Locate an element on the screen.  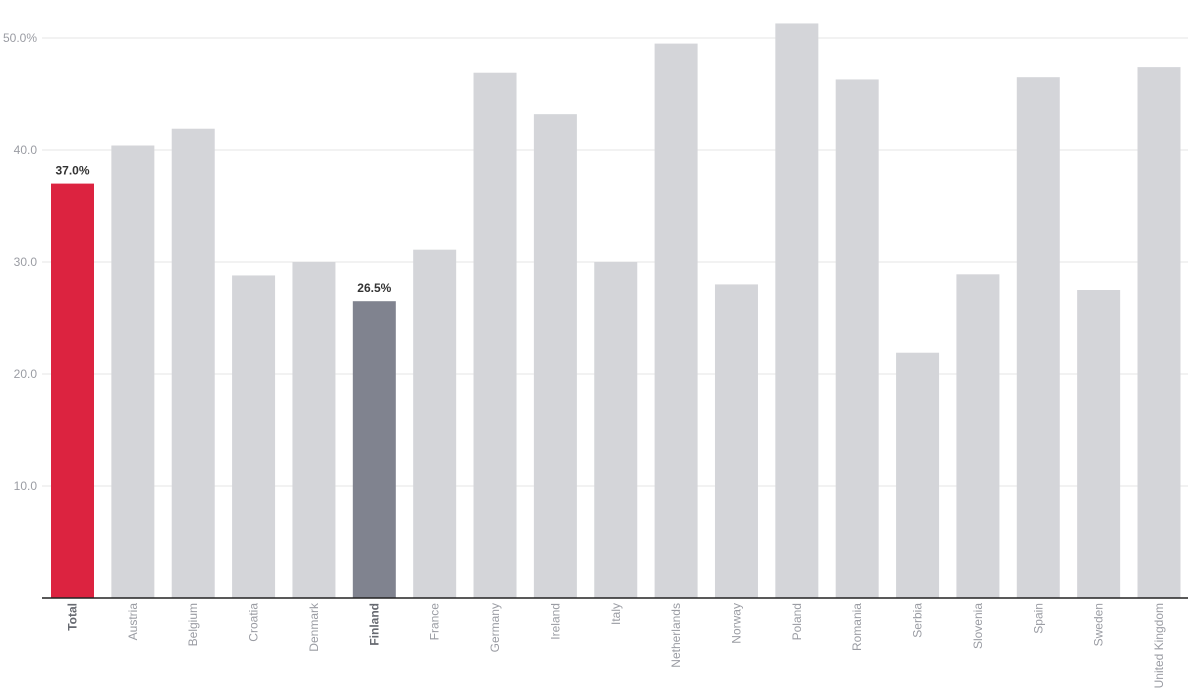
x-tick-label: Serbia is located at coordinates (918, 620).